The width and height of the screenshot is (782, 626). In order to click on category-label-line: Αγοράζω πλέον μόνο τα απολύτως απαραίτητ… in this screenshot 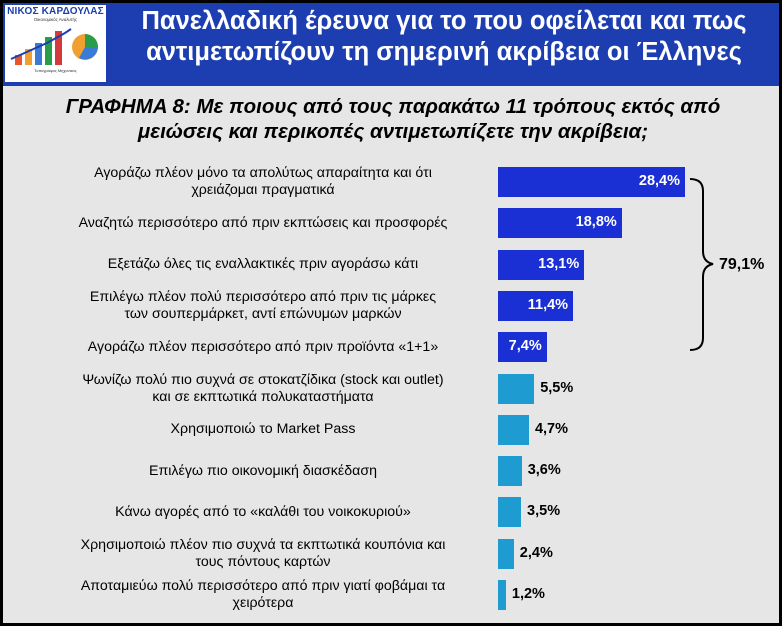, I will do `click(263, 173)`.